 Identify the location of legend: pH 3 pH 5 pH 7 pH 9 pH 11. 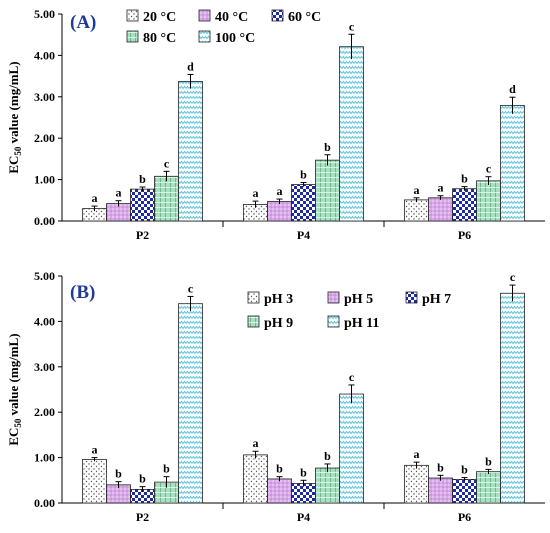
(349, 311).